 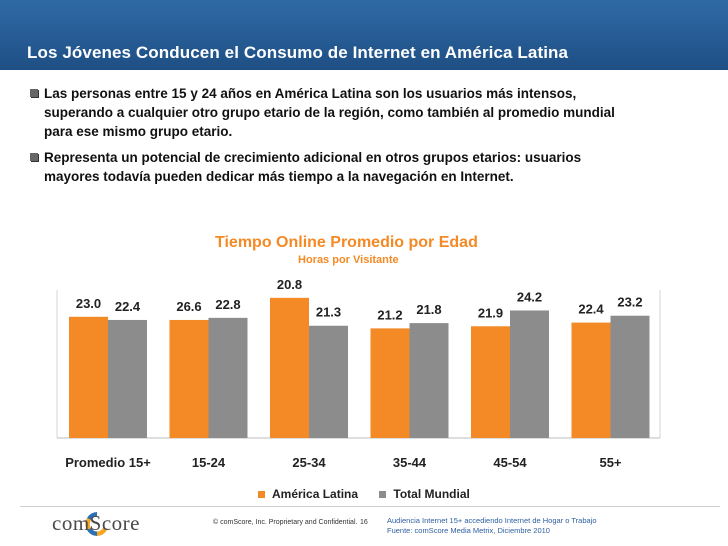 What do you see at coordinates (373, 494) in the screenshot?
I see `chart-legend: América Latina Total Mundial` at bounding box center [373, 494].